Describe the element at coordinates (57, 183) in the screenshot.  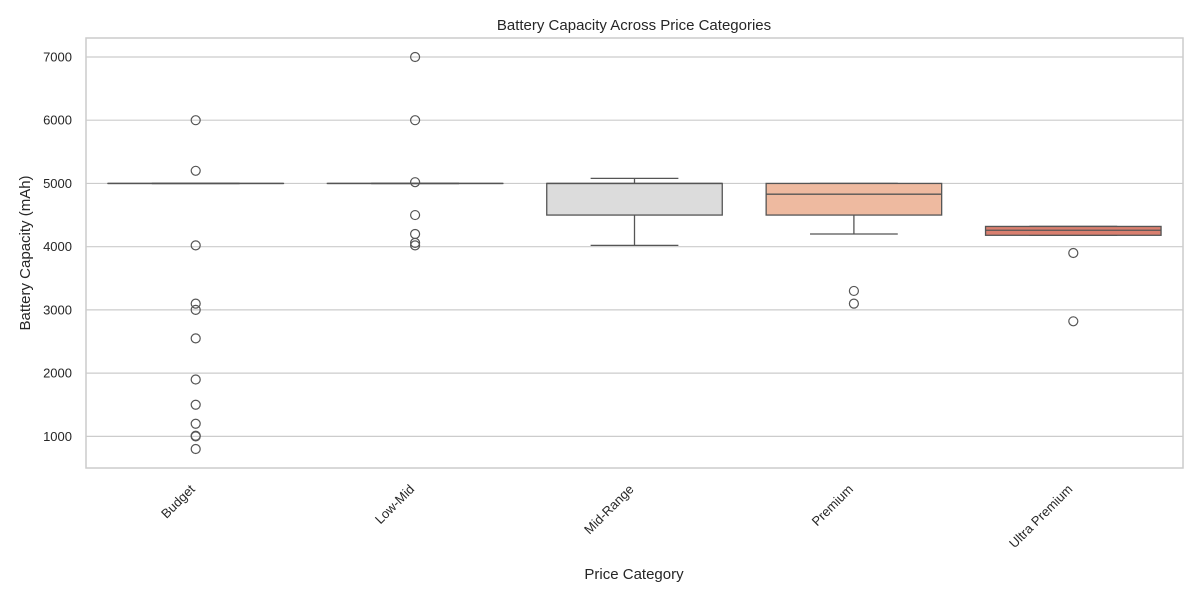
I see `y-tick-label: 5000` at that location.